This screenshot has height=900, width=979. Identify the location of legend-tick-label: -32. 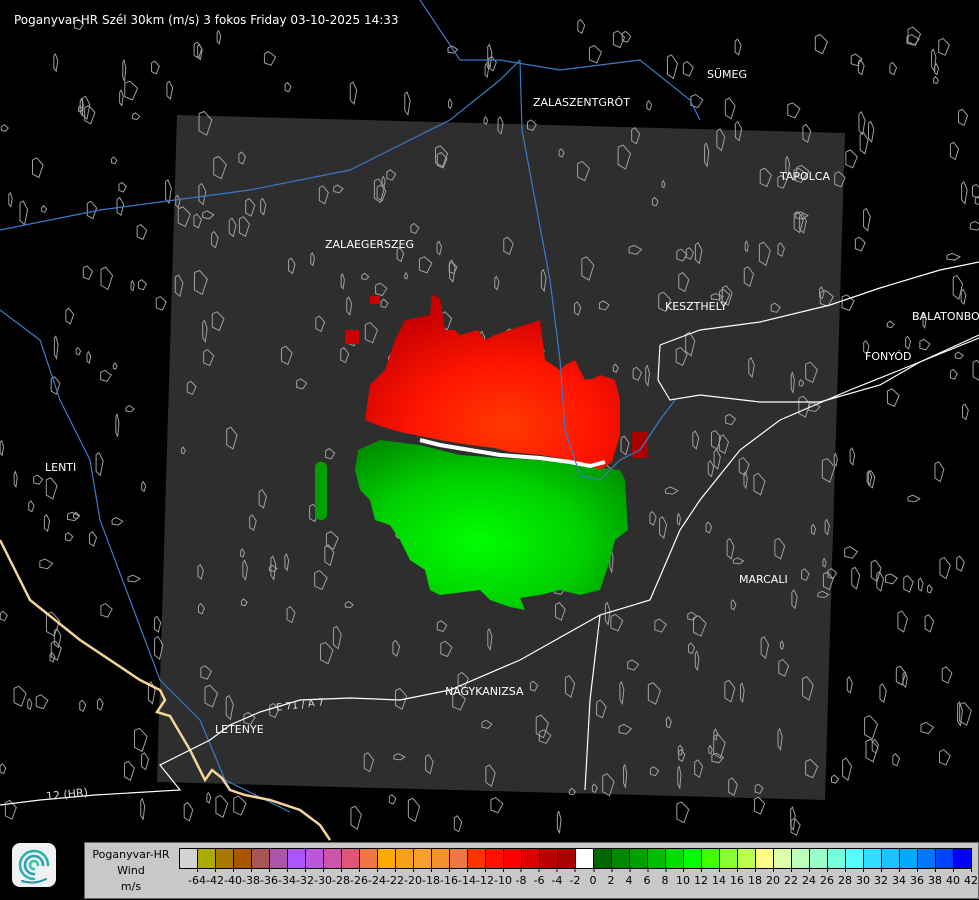
(305, 880).